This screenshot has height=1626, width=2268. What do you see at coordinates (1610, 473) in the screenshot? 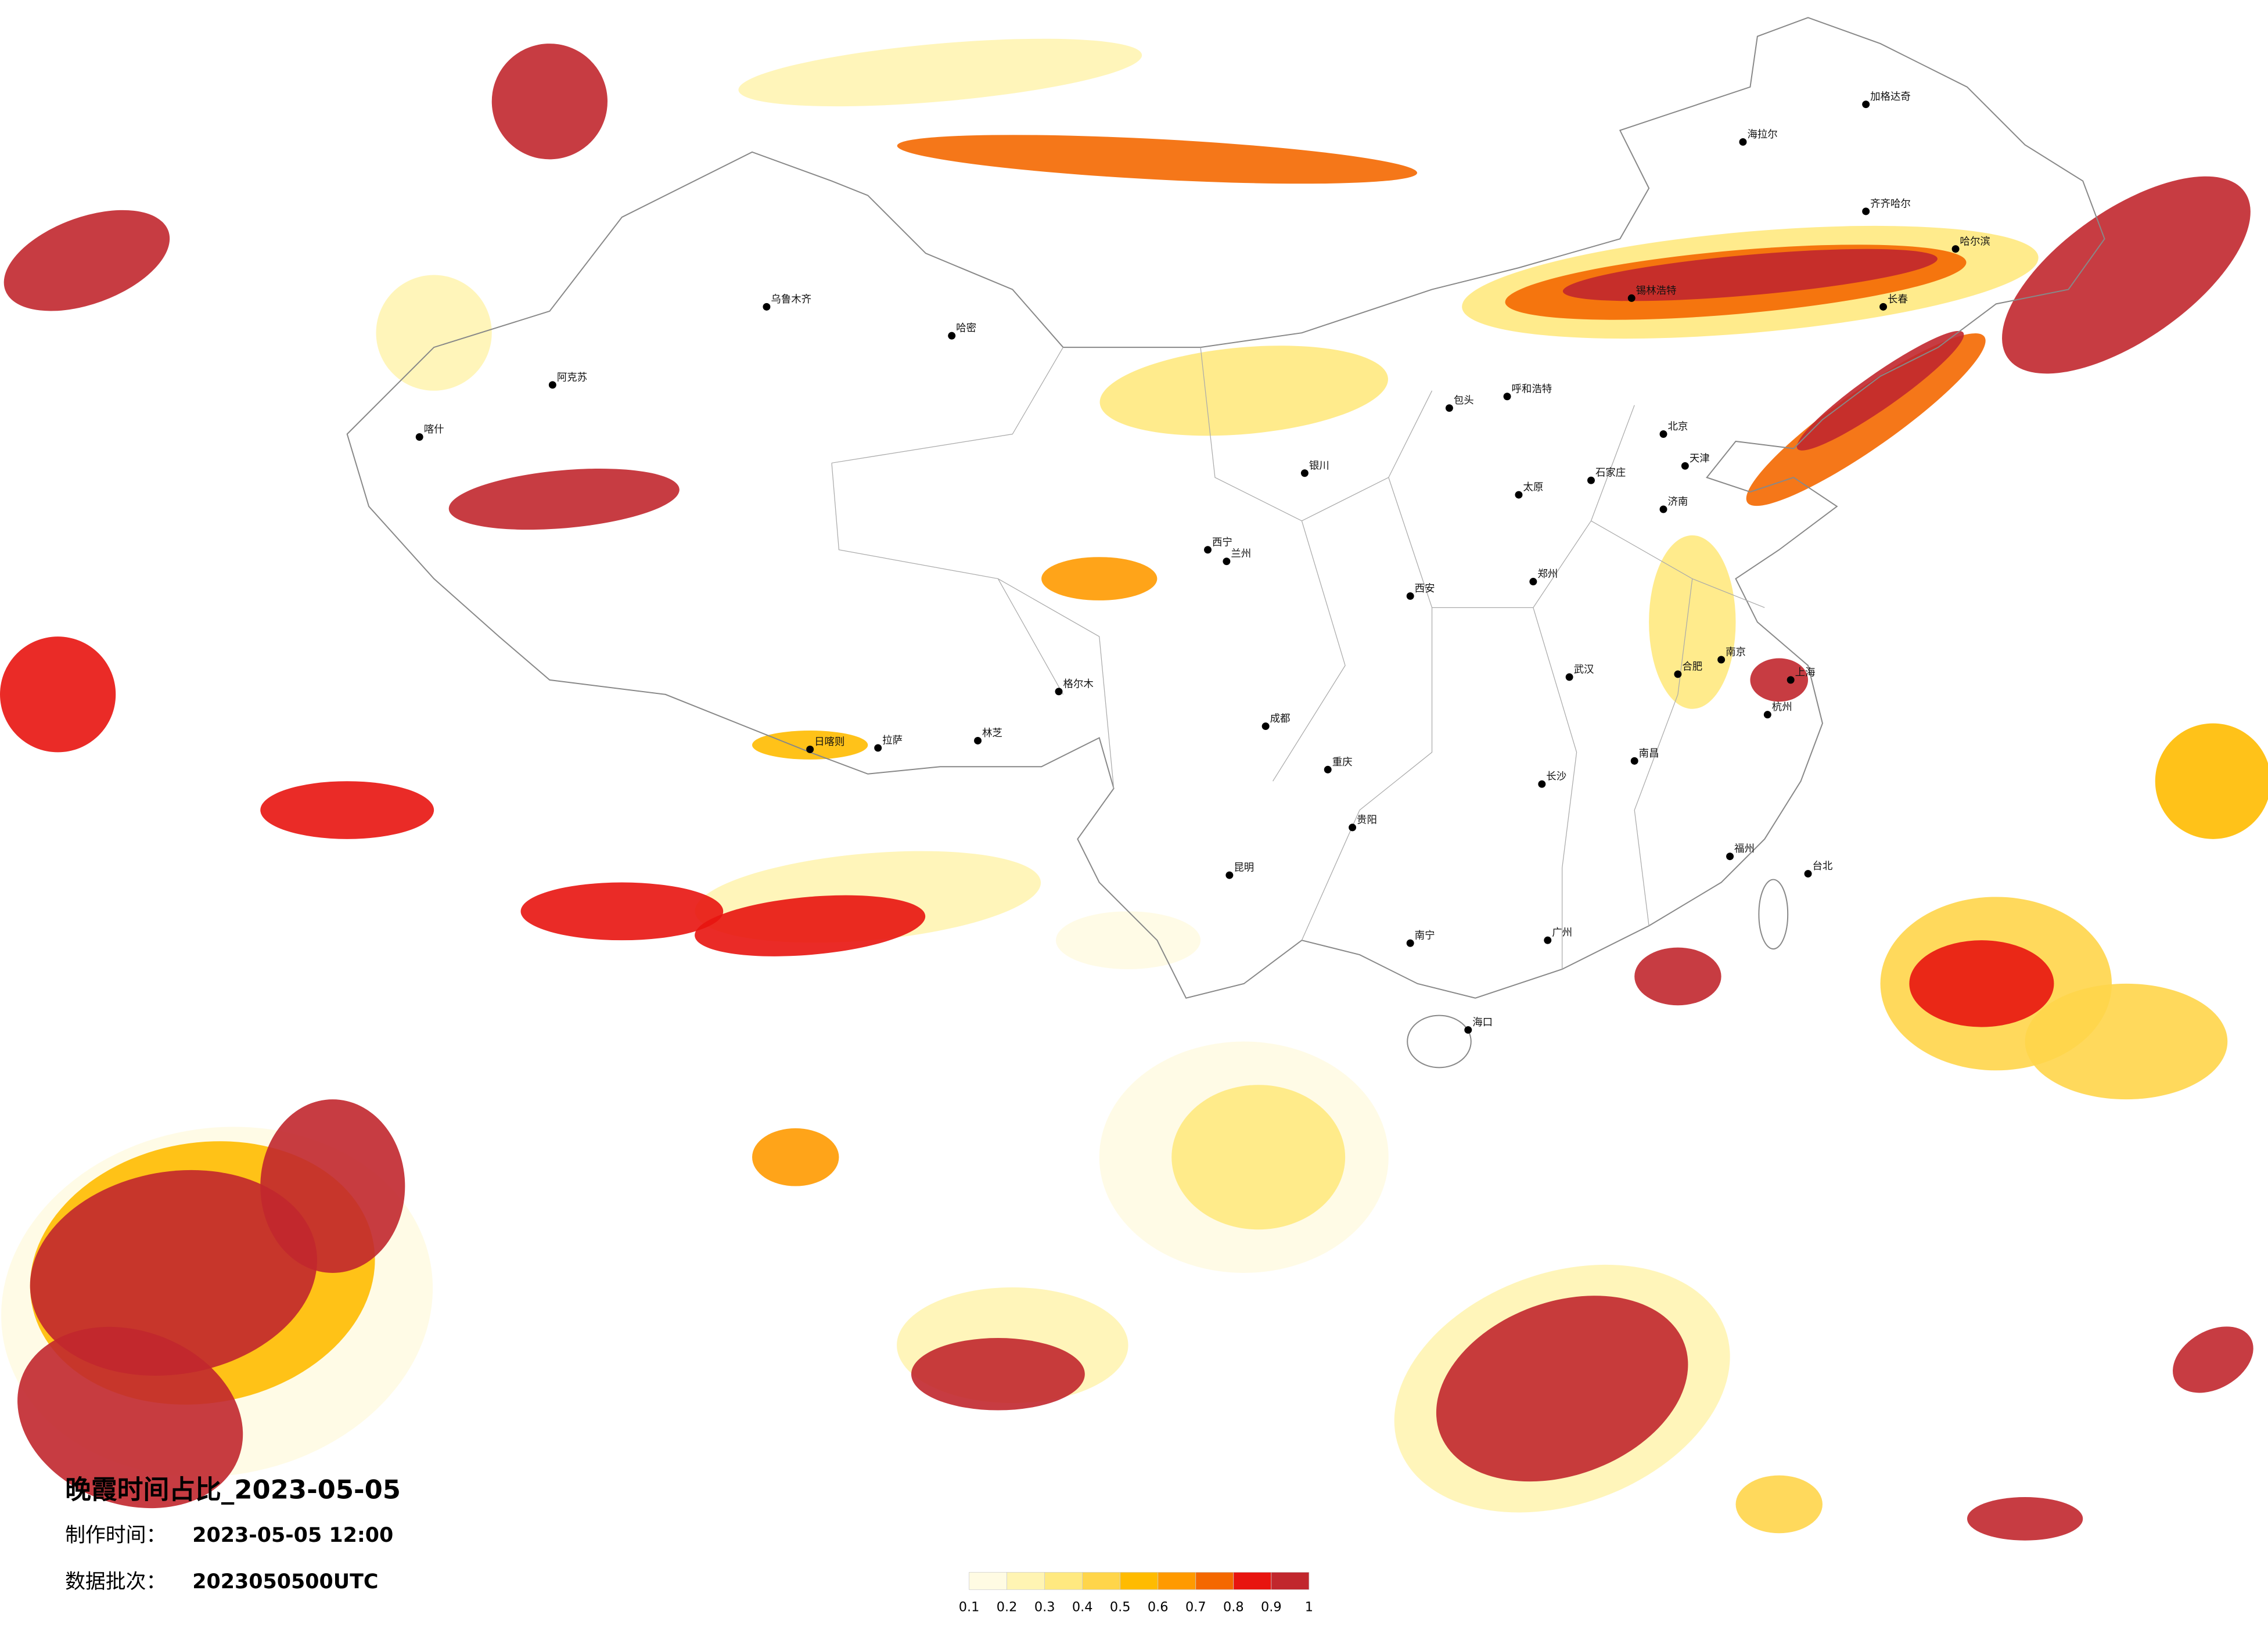
I see `city-label: 石家庄` at bounding box center [1610, 473].